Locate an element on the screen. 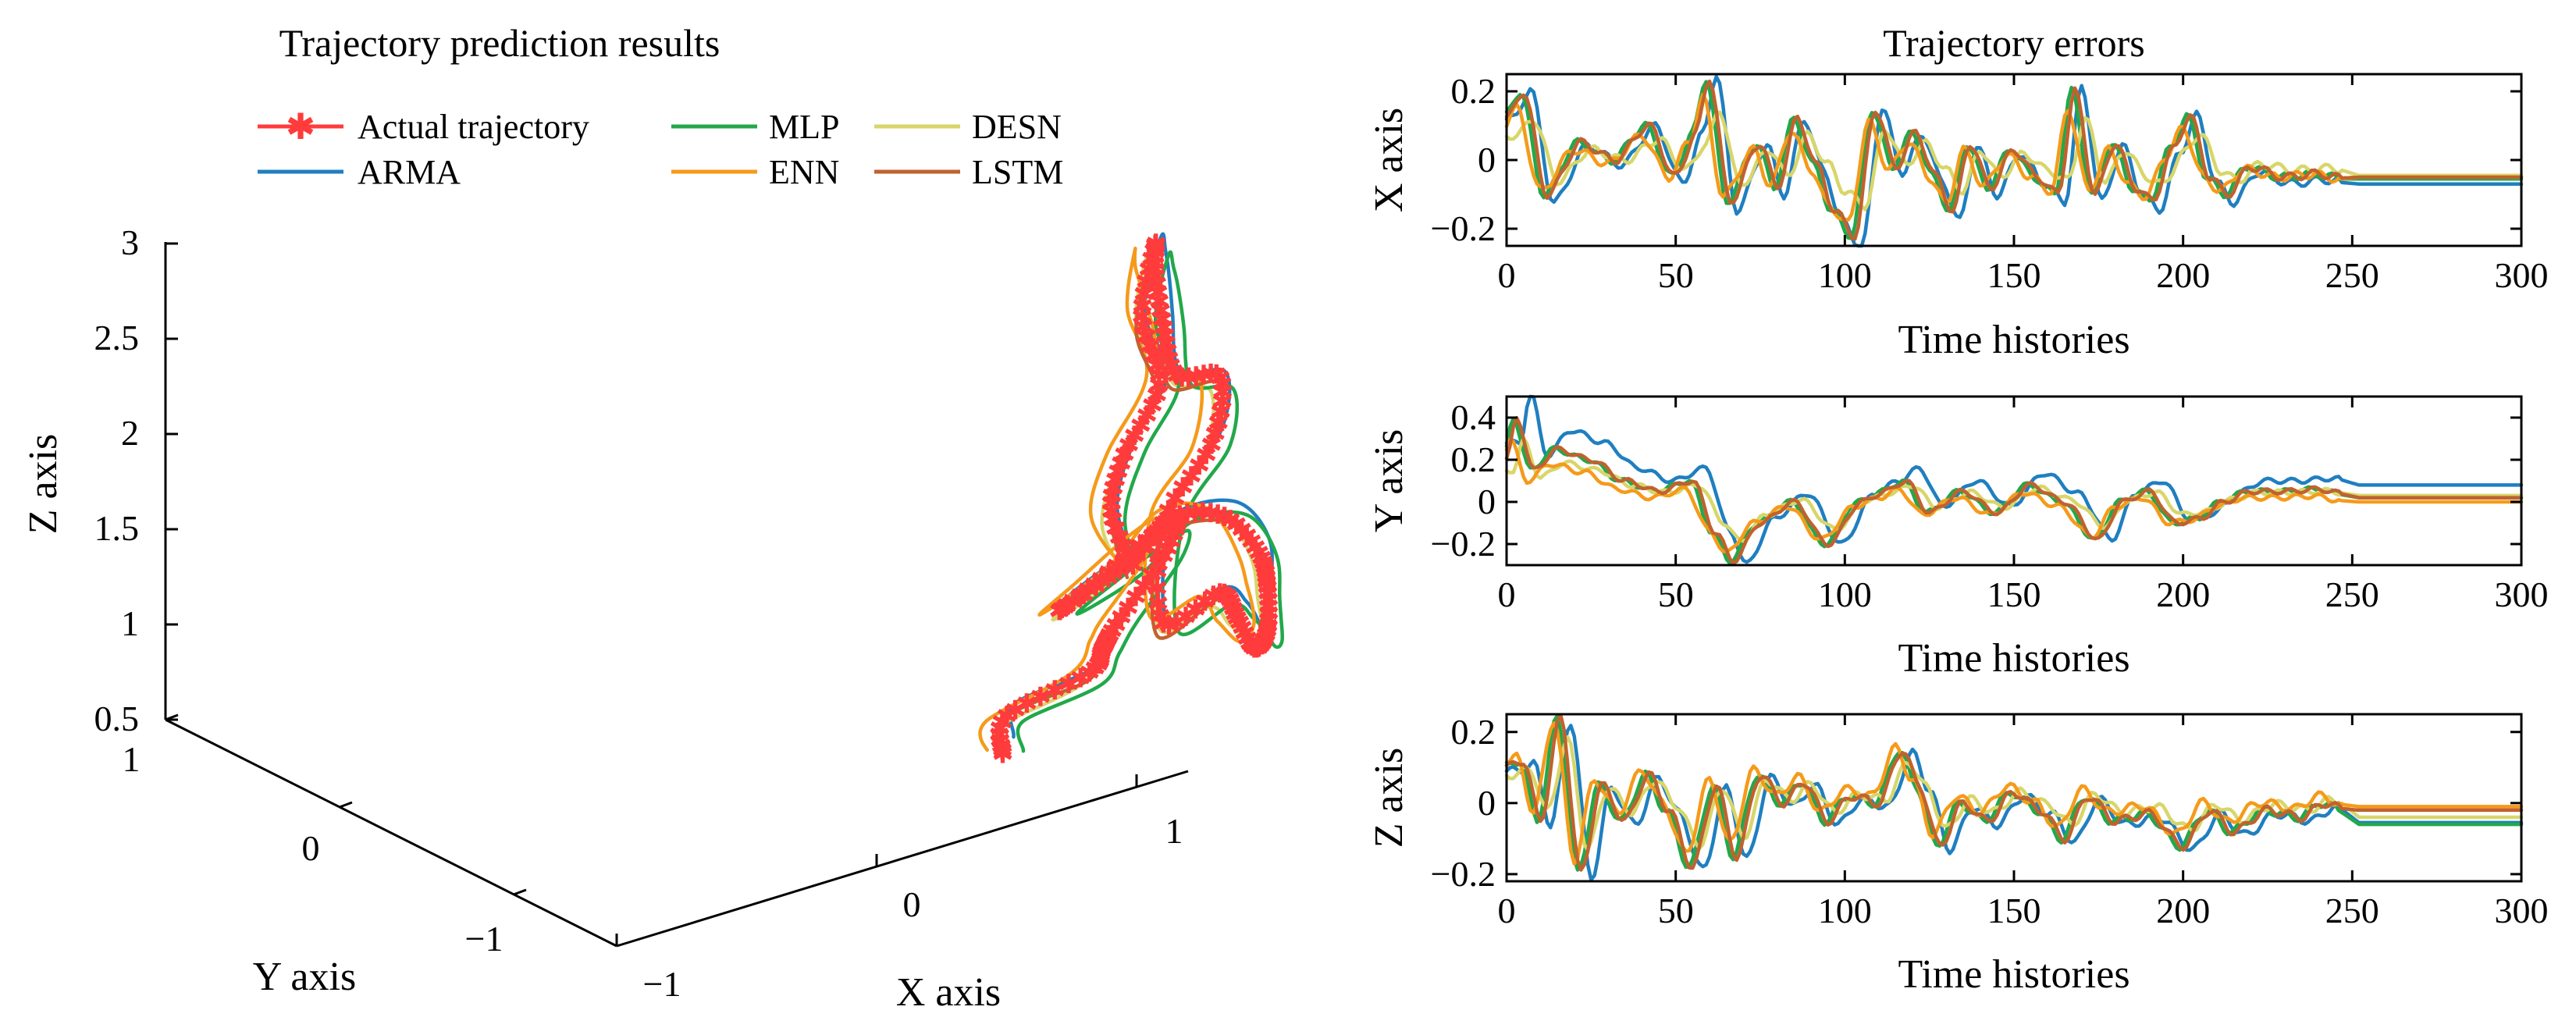 This screenshot has width=2576, height=1028. legend-label-desn: DESN is located at coordinates (1017, 127).